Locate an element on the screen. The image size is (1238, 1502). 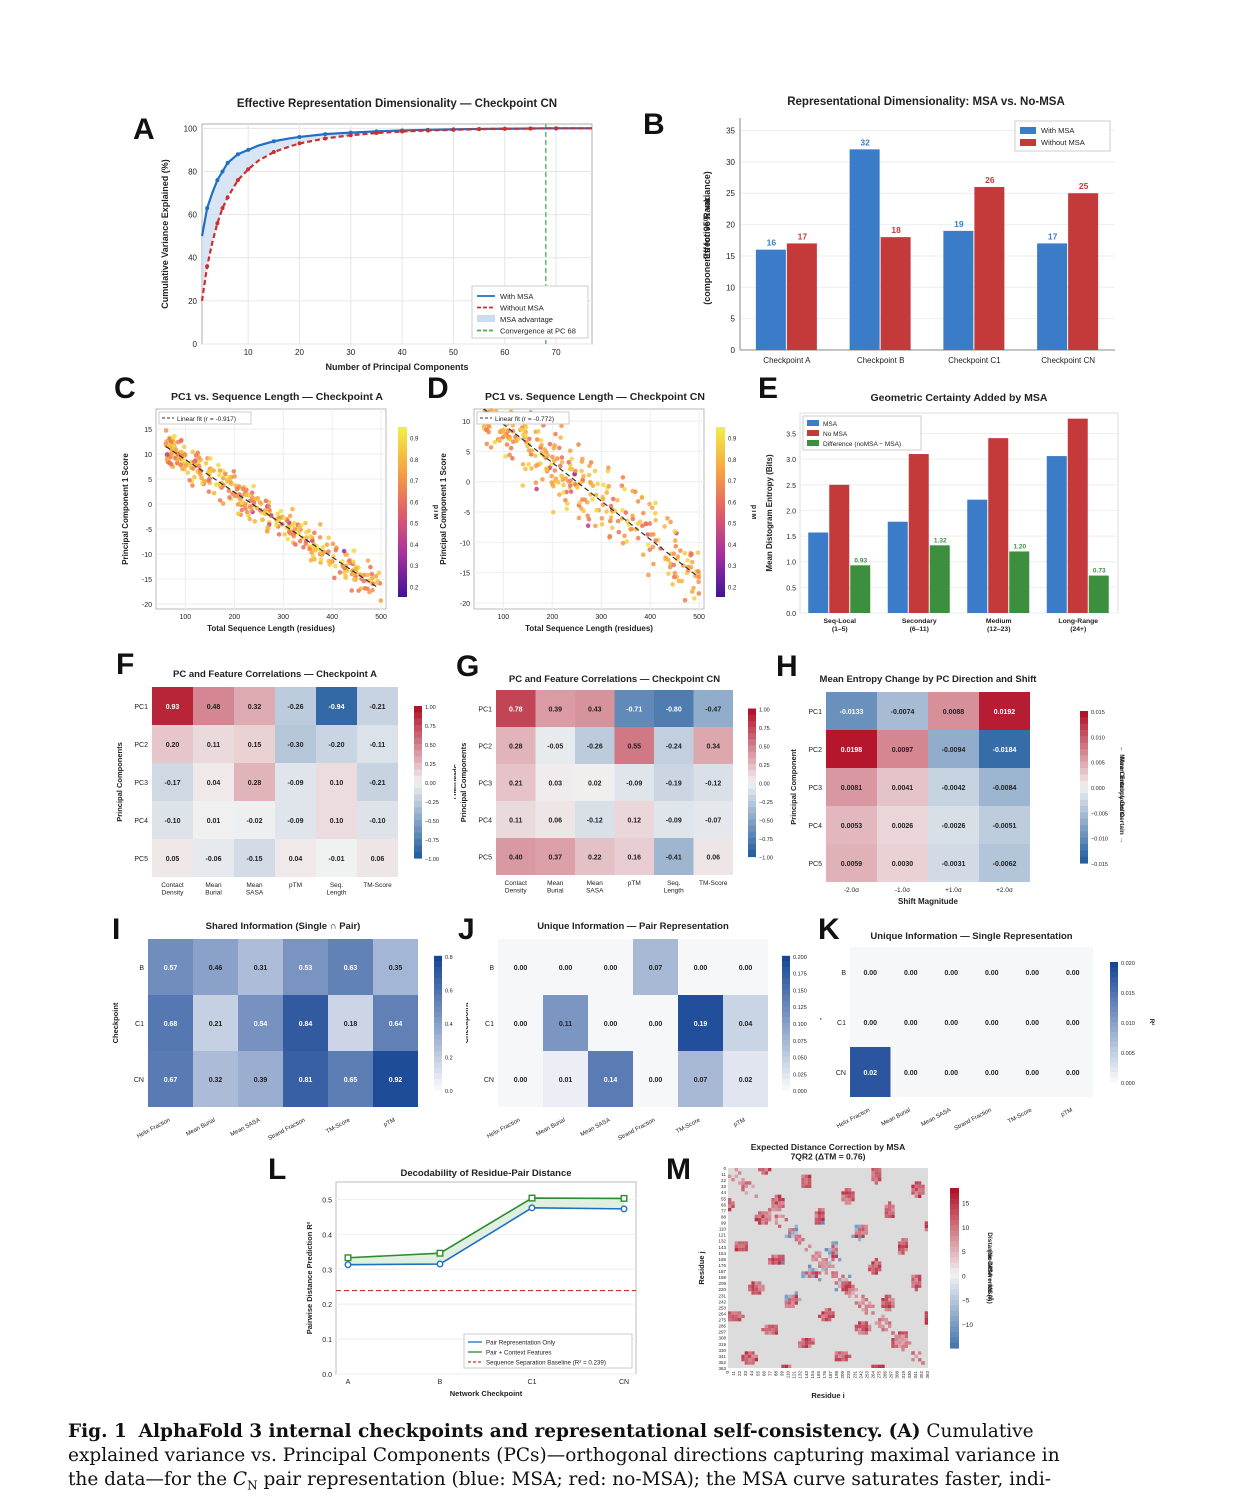
cell-value-label: -0.26 is located at coordinates (296, 707).